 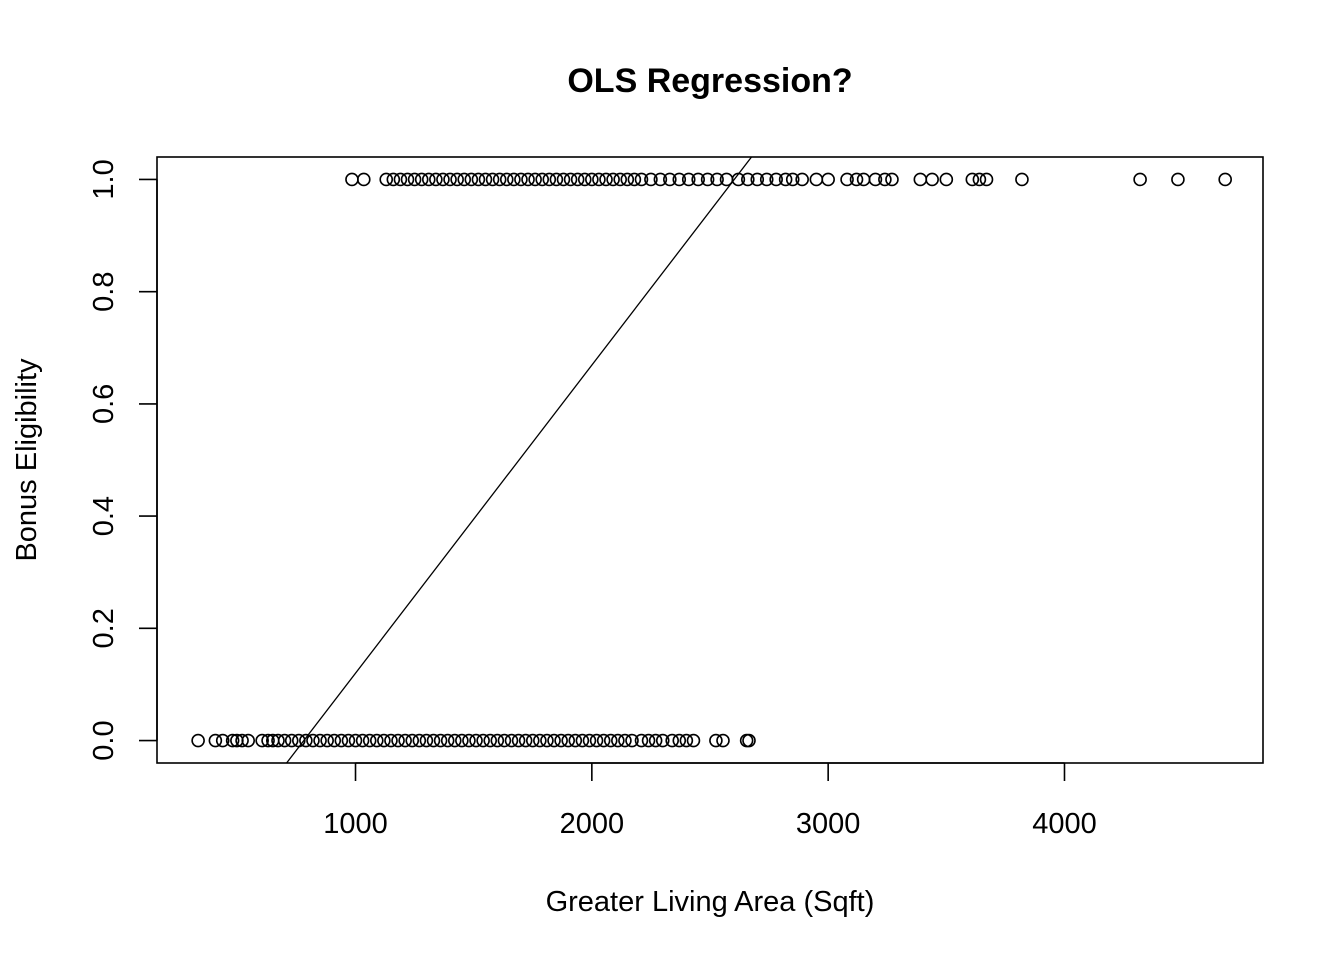 What do you see at coordinates (710, 801) in the screenshot?
I see `x-axis: 1000 2000 3000 4000` at bounding box center [710, 801].